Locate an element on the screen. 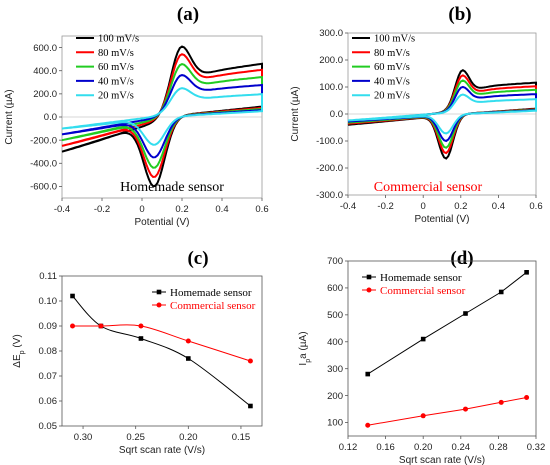 Image resolution: width=550 pixels, height=465 pixels. y-tick-label: 100 is located at coordinates (335, 423).